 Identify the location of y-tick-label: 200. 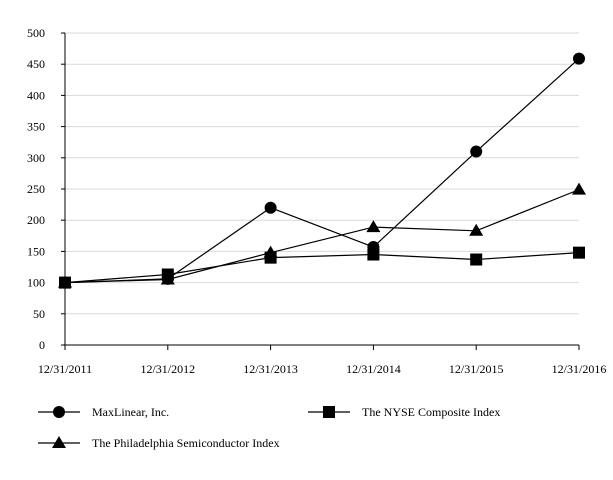
(36, 220).